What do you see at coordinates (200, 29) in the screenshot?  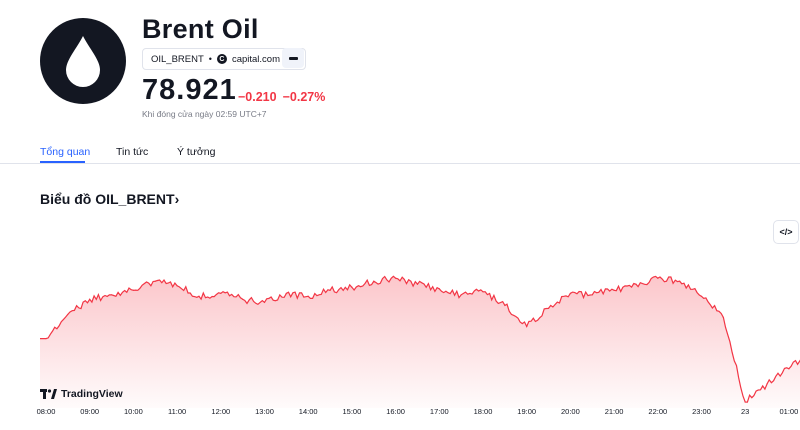 I see `page-title: Brent Oil` at bounding box center [200, 29].